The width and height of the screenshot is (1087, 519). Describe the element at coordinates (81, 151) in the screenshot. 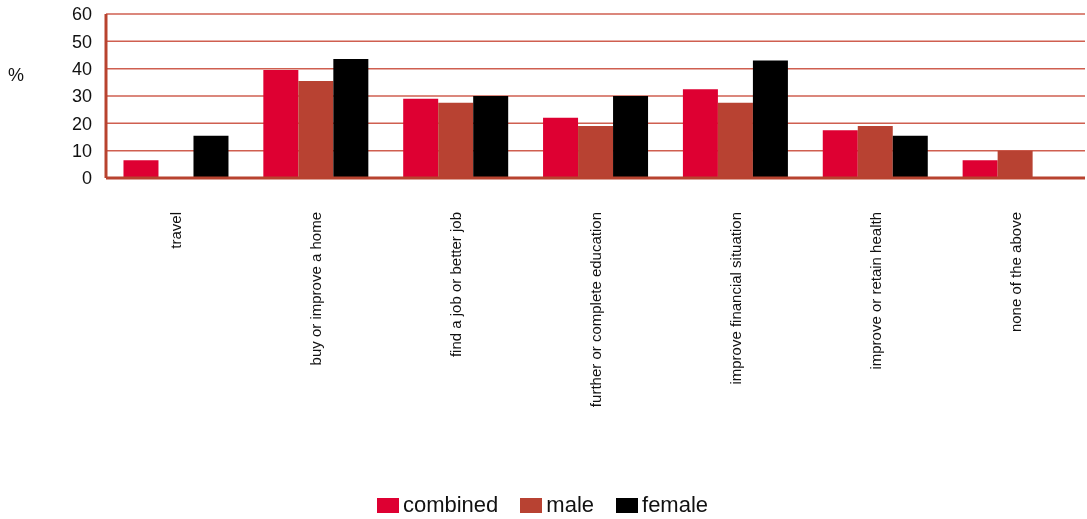

I see `y-tick-label: 10` at that location.